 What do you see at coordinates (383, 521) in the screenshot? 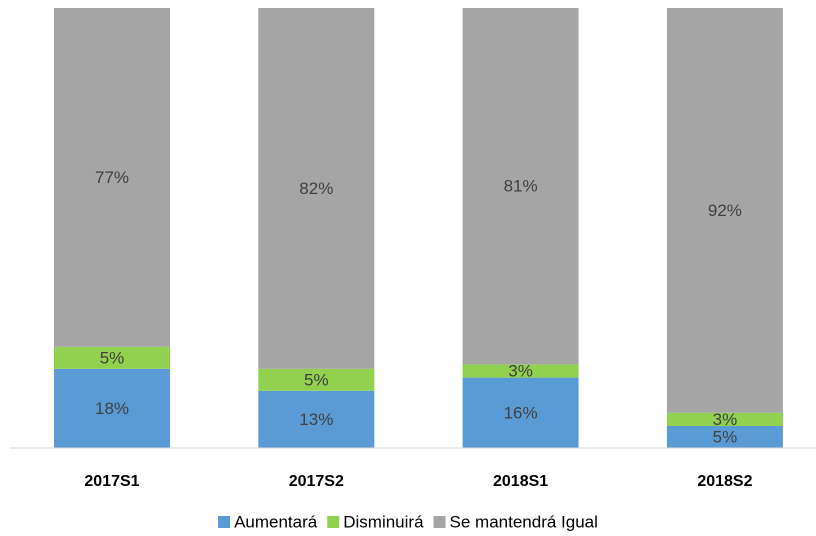
I see `legend-label: Disminuirá` at bounding box center [383, 521].